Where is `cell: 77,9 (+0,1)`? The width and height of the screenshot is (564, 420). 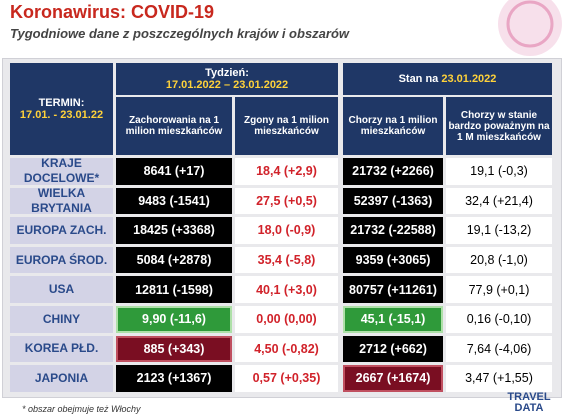 cell: 77,9 (+0,1) is located at coordinates (499, 289).